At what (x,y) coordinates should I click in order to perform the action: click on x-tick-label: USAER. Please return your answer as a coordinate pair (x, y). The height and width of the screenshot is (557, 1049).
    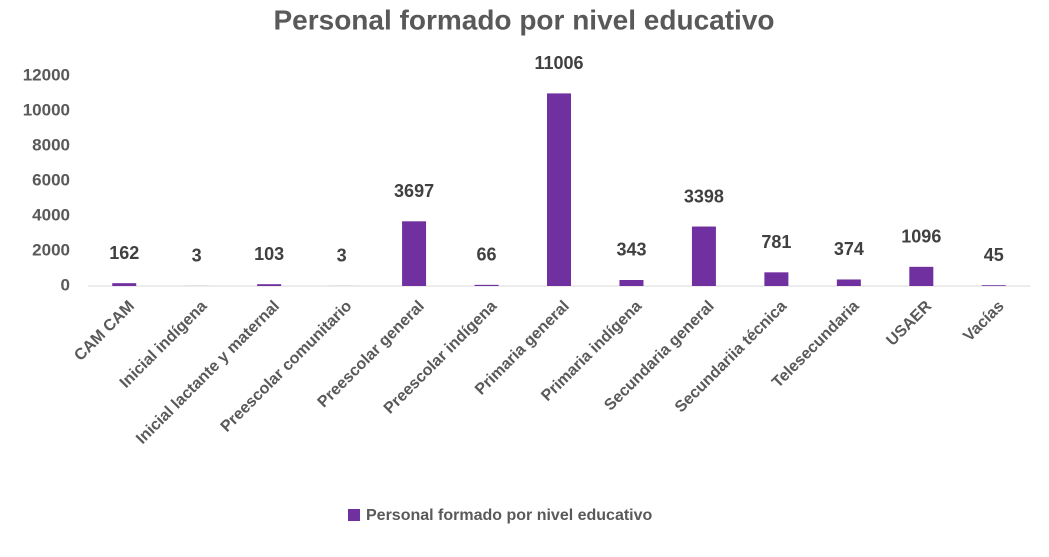
    Looking at the image, I should click on (909, 323).